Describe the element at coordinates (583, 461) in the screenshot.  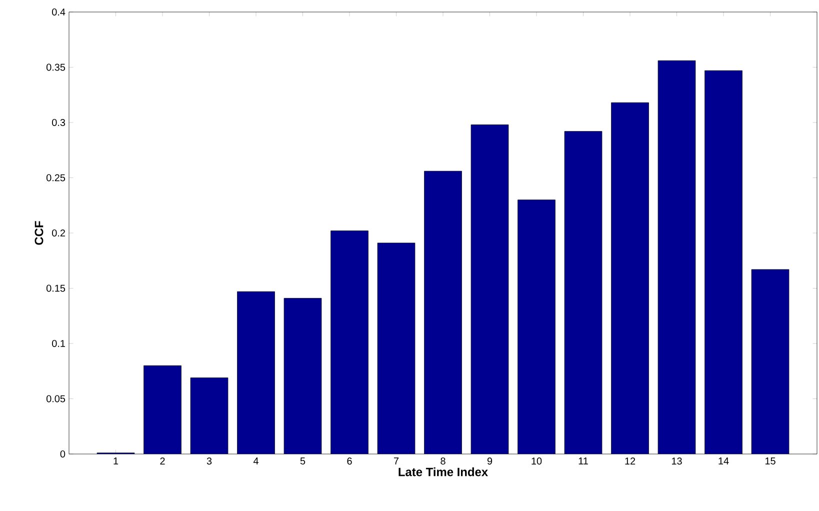
I see `x-tick-label: 11` at that location.